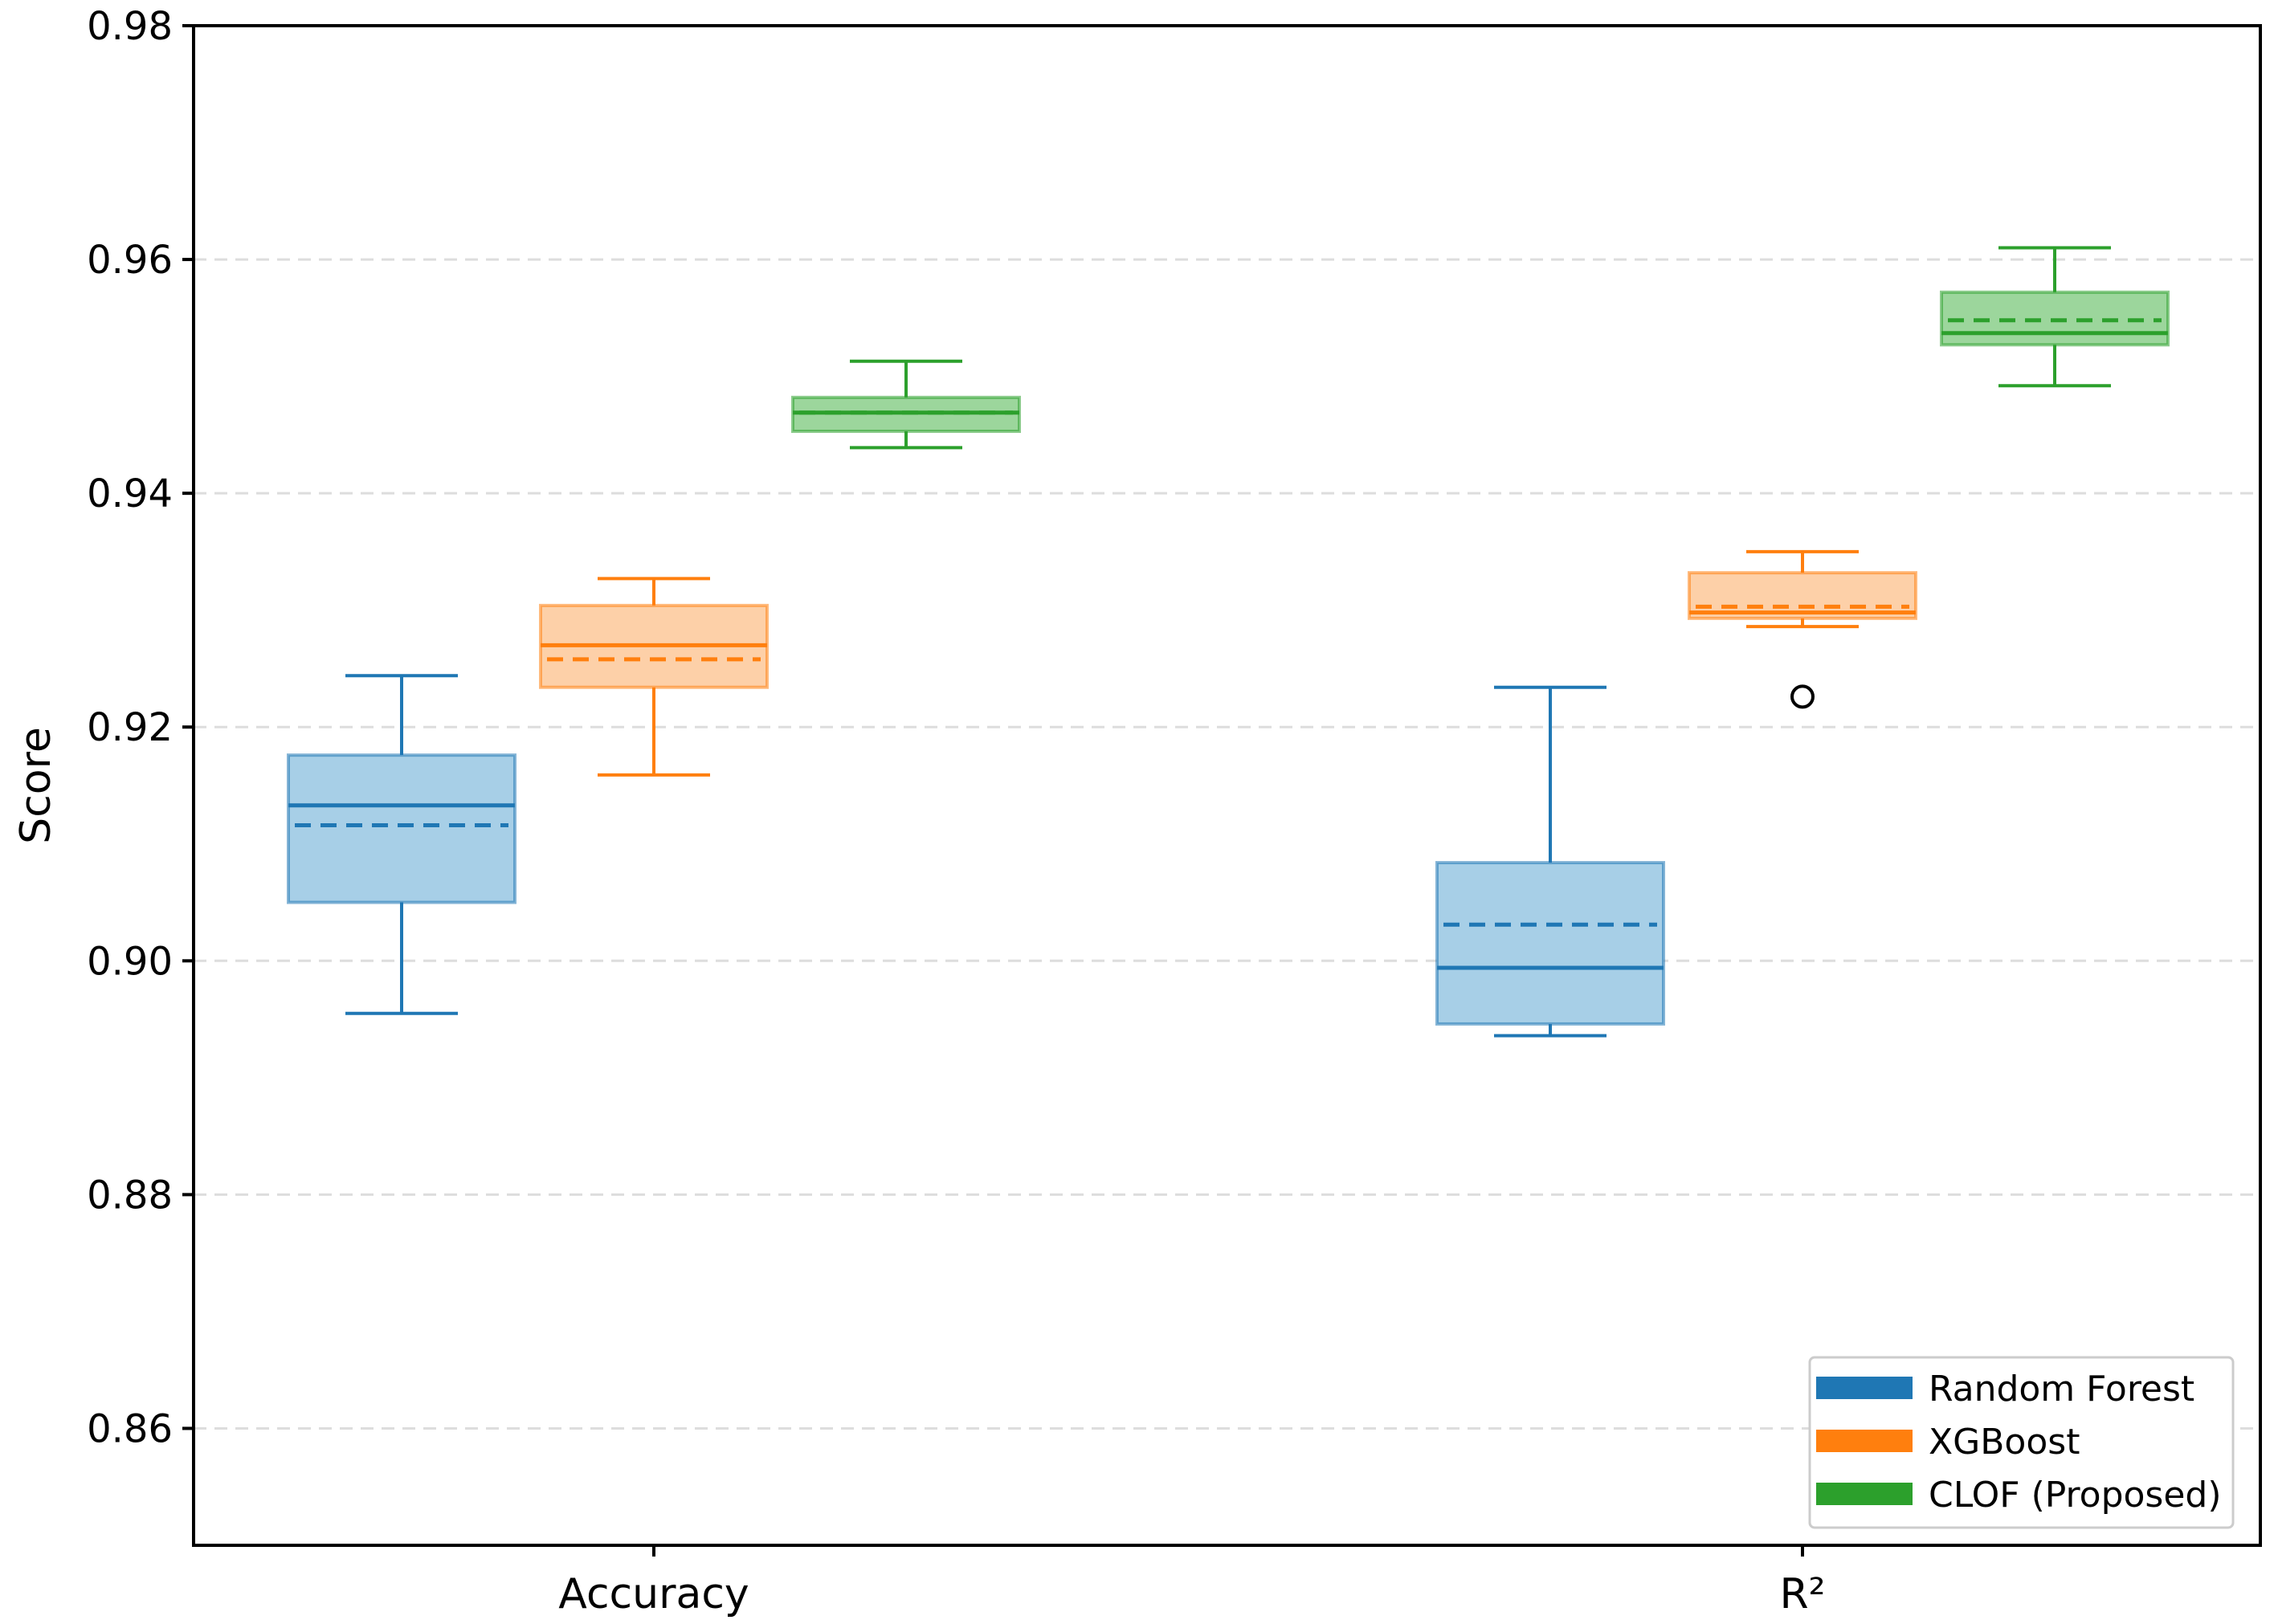  What do you see at coordinates (130, 26) in the screenshot?
I see `y-tick-label: 0.98` at bounding box center [130, 26].